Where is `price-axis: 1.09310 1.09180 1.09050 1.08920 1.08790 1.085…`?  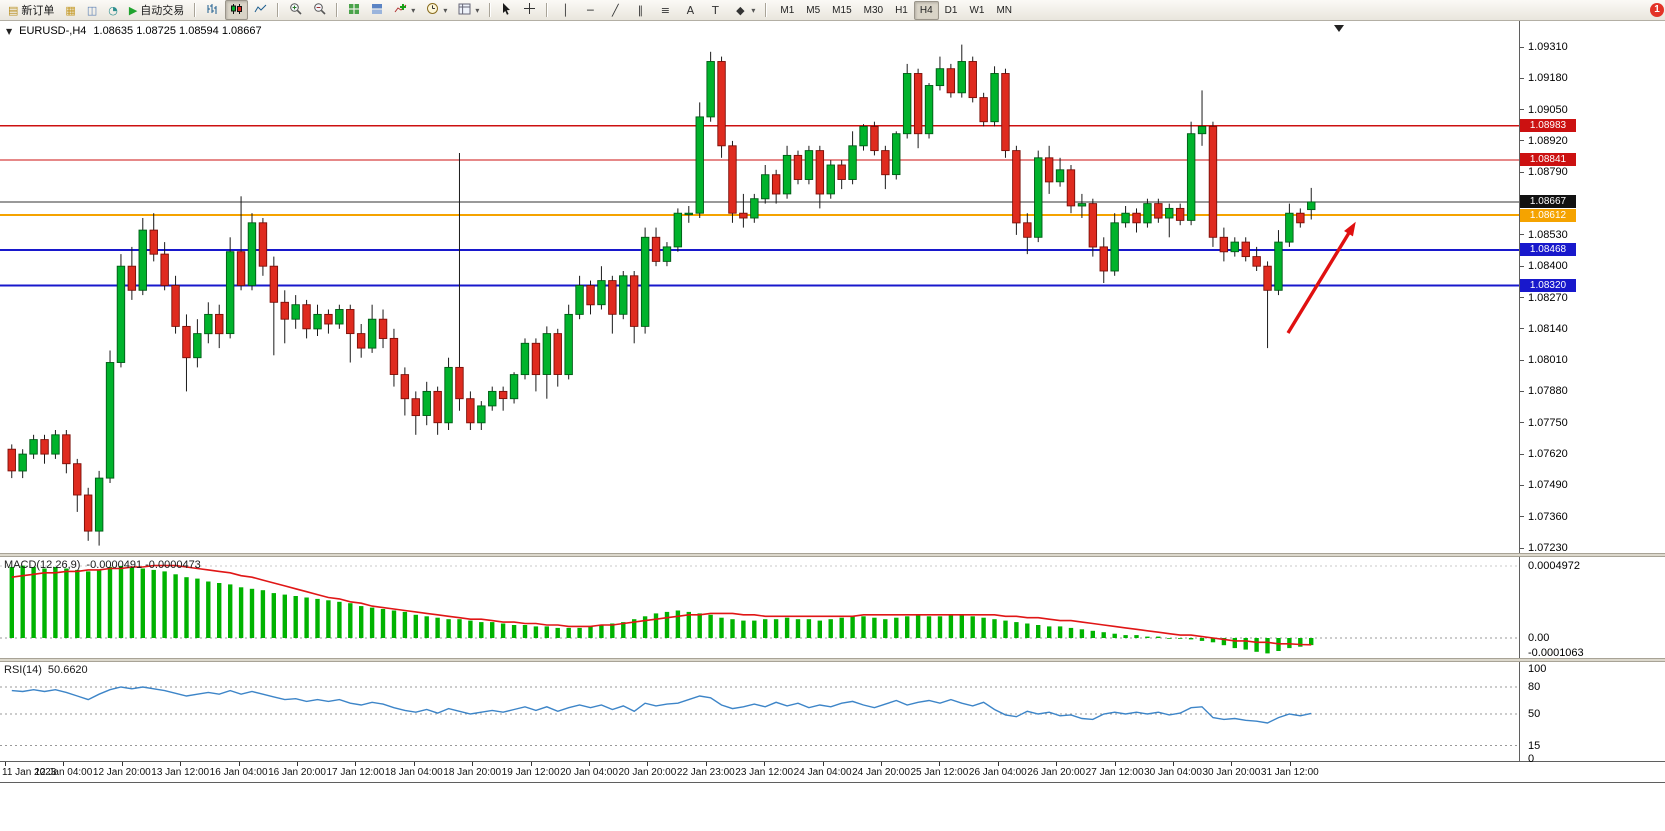 price-axis: 1.09310 1.09180 1.09050 1.08920 1.08790 1.085… is located at coordinates (1592, 393).